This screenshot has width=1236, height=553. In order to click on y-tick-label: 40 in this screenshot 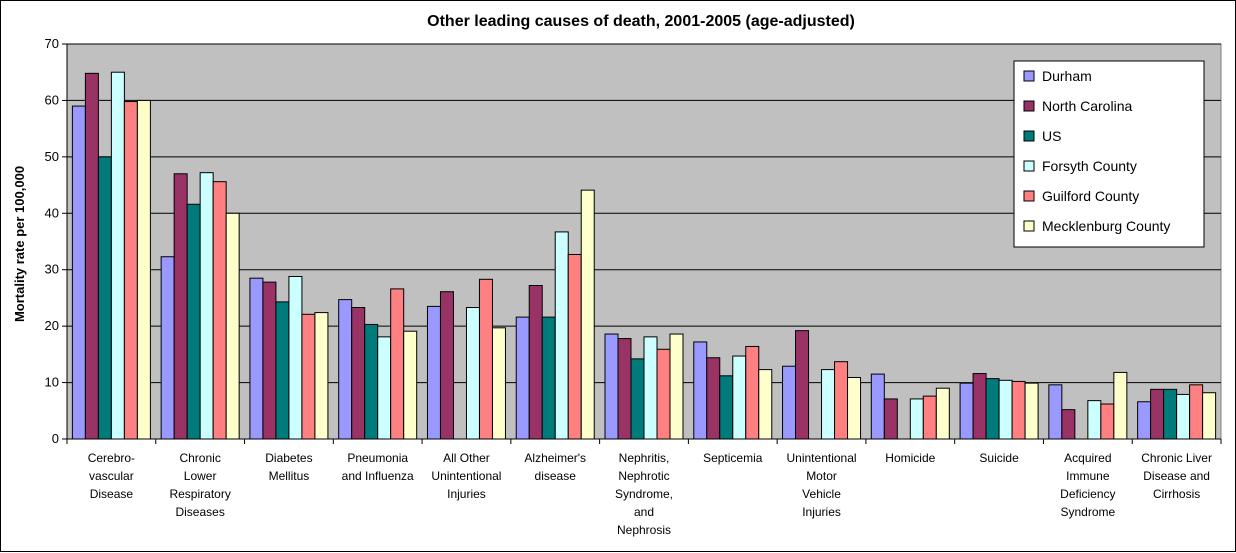, I will do `click(52, 212)`.